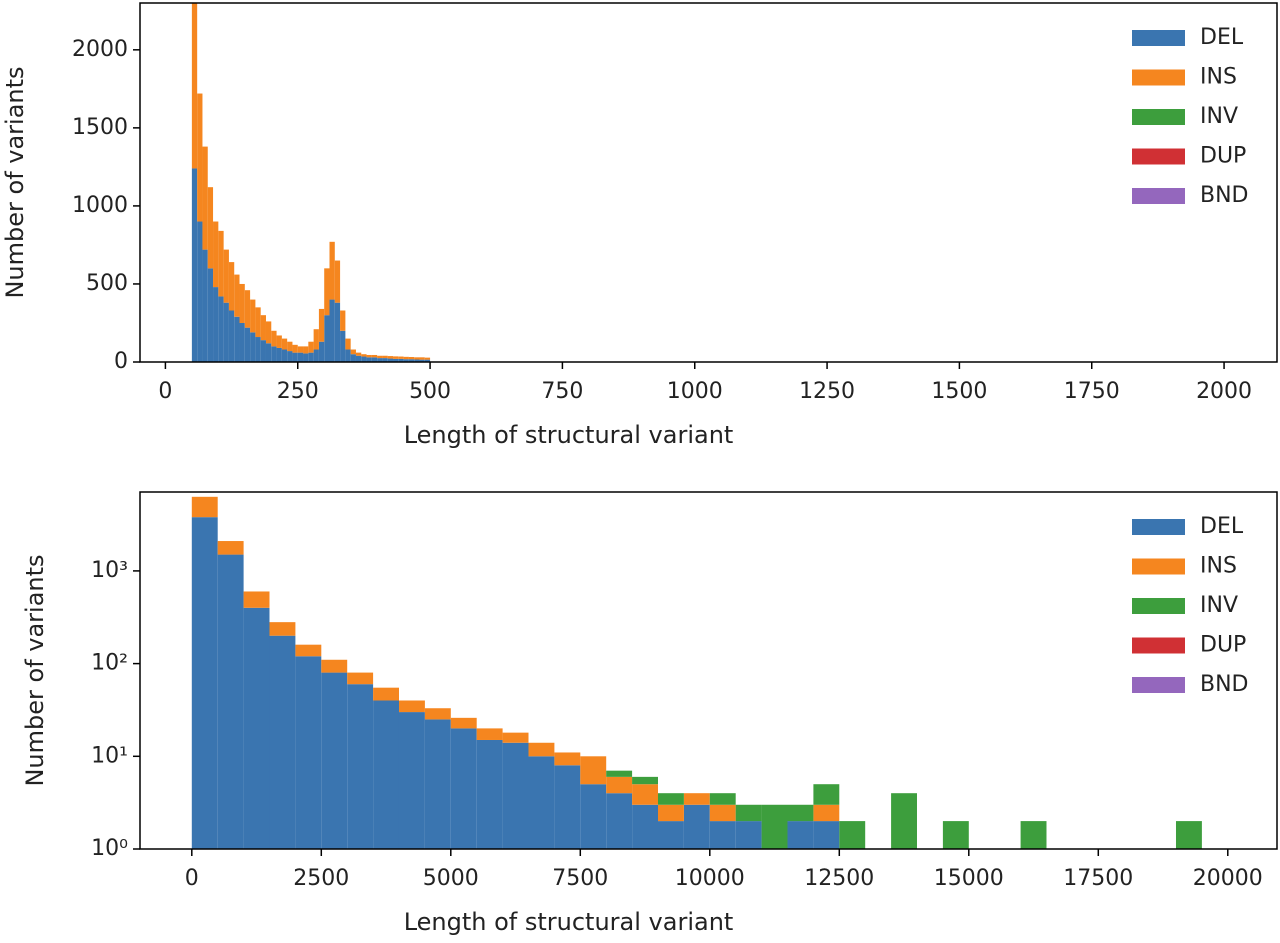 This screenshot has width=1280, height=943. I want to click on y-tick-label: 10⁰, so click(109, 848).